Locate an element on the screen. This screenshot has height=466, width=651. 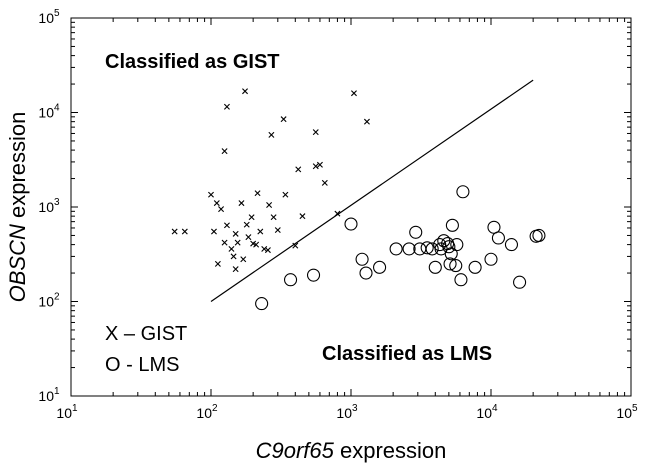
y-tick-label: 10² is located at coordinates (49, 301).